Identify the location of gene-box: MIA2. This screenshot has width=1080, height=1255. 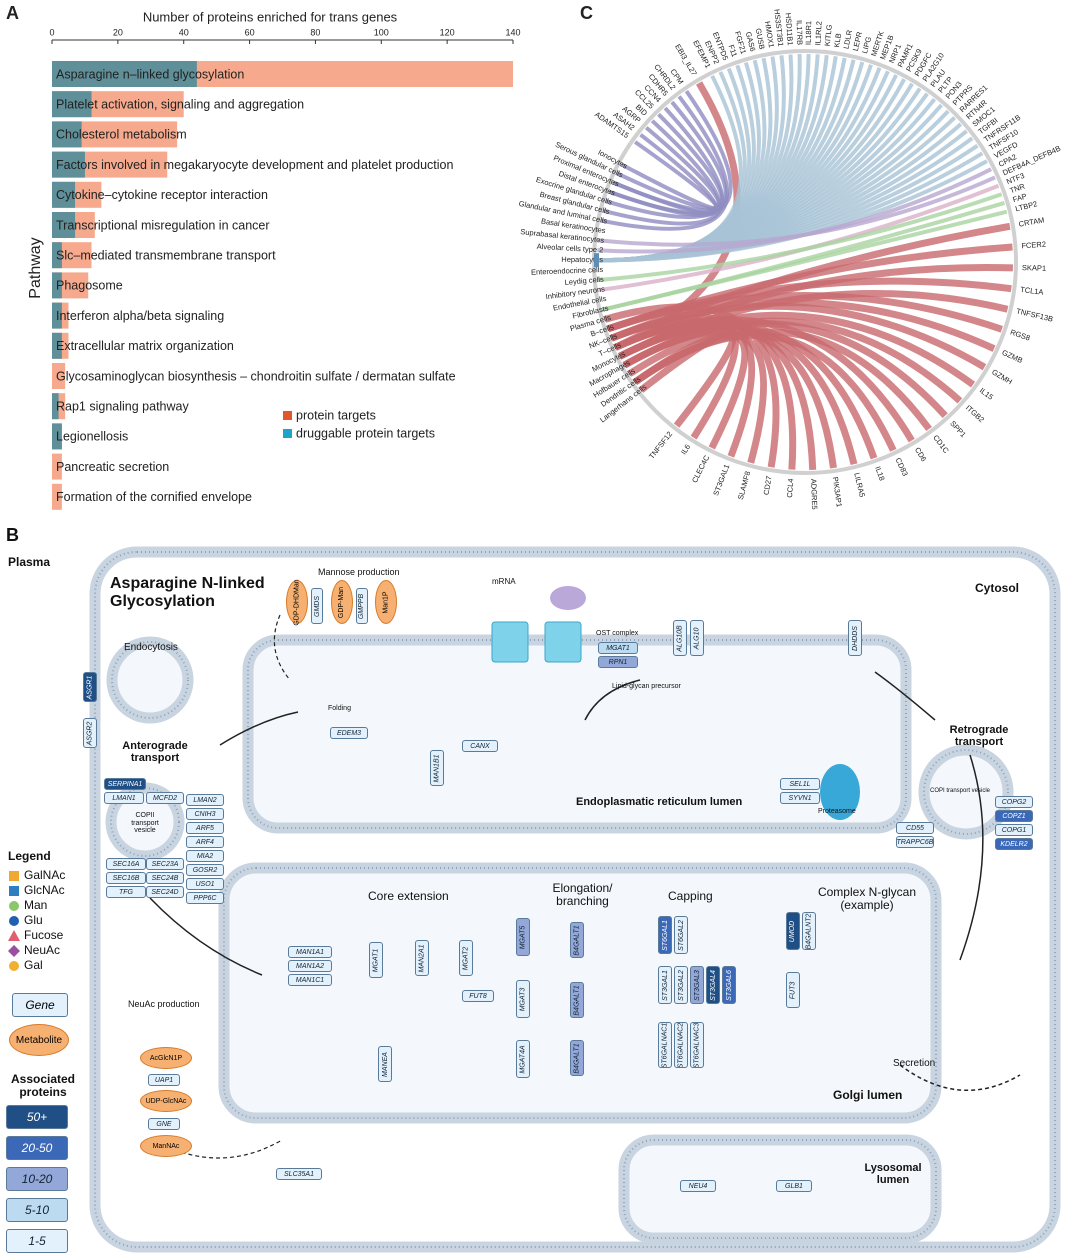
(205, 856).